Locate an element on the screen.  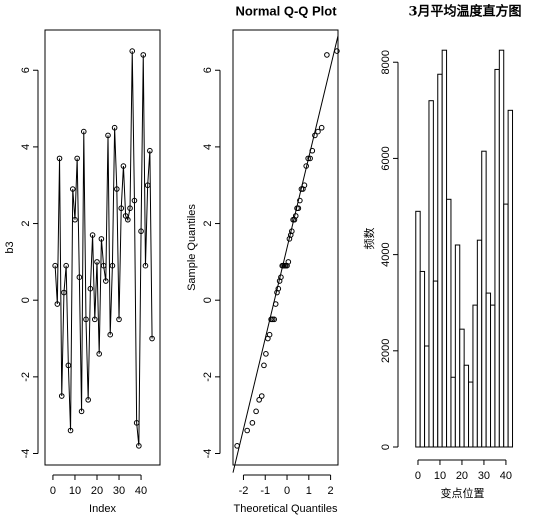
y-axis-label: 频数 is located at coordinates (369, 239).